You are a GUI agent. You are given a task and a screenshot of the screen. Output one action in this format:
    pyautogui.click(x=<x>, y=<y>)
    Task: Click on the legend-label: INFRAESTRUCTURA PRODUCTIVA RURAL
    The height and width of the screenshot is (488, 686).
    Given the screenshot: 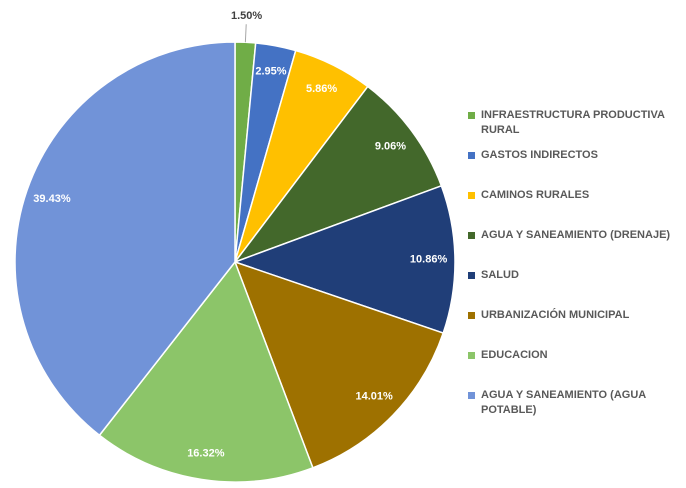 What is the action you would take?
    pyautogui.click(x=573, y=122)
    